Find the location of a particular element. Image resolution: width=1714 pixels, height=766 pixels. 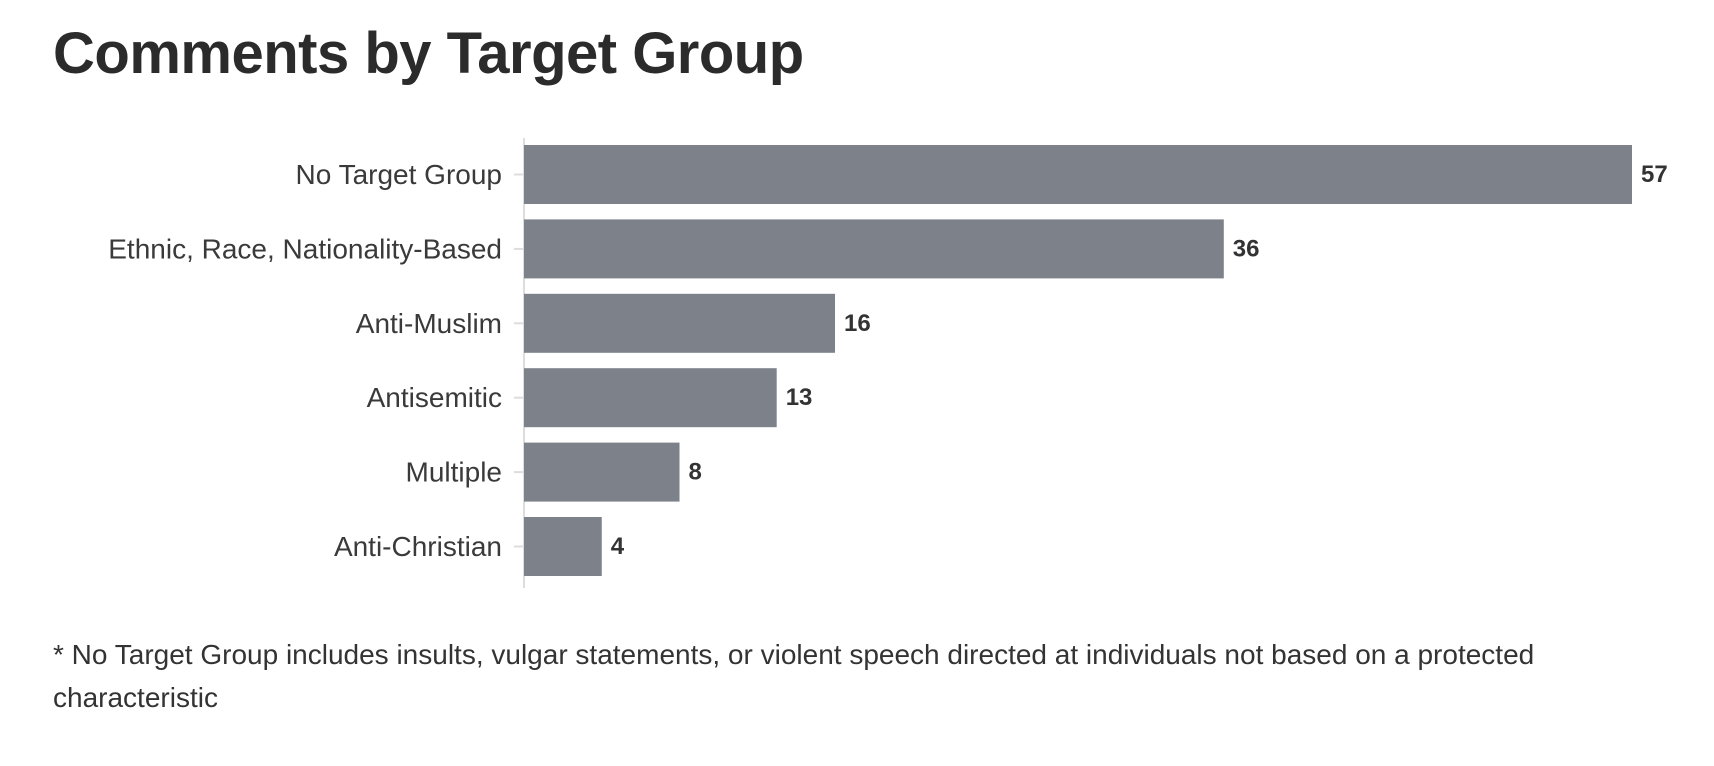

value-label: 16 is located at coordinates (857, 323).